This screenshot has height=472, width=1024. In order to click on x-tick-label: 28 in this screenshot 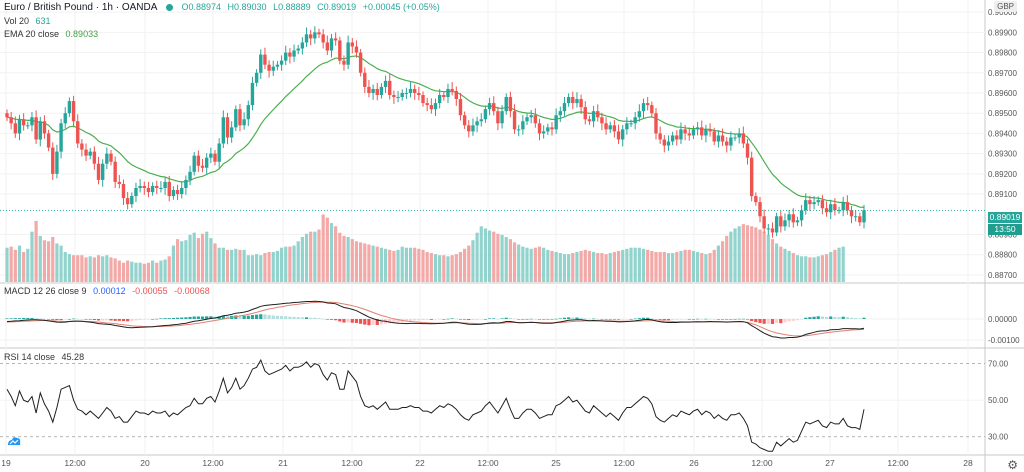, I will do `click(968, 463)`.